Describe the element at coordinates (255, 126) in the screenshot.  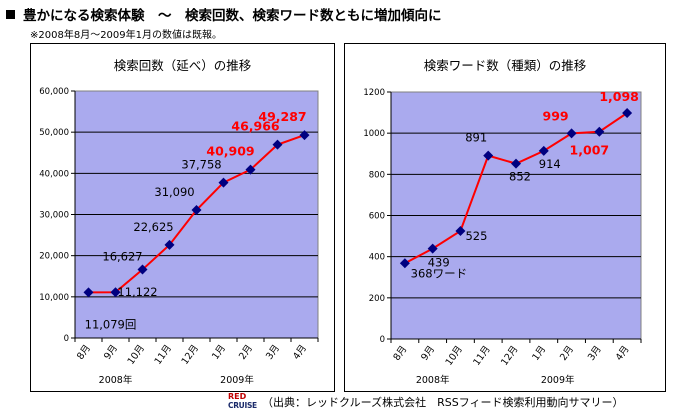
I see `data-label: 46,966` at that location.